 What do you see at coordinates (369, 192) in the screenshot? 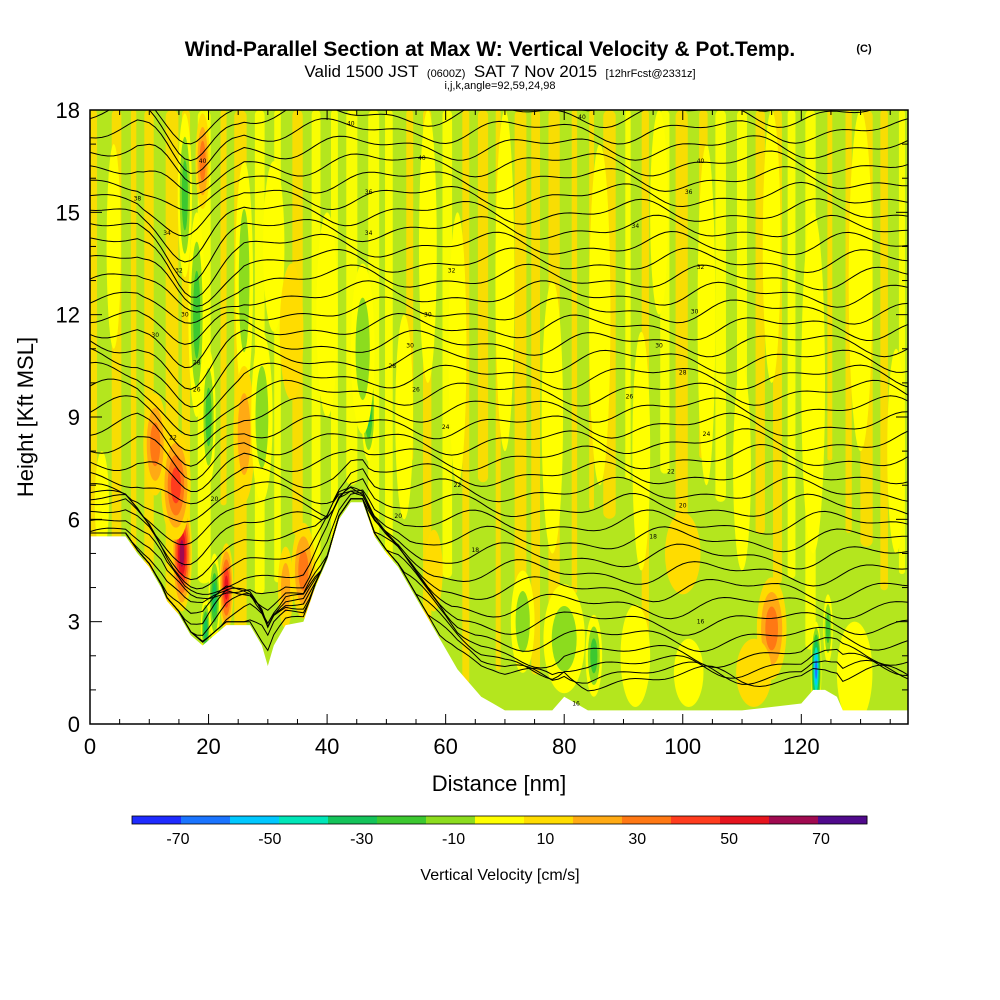
I see `contour-label: 36` at bounding box center [369, 192].